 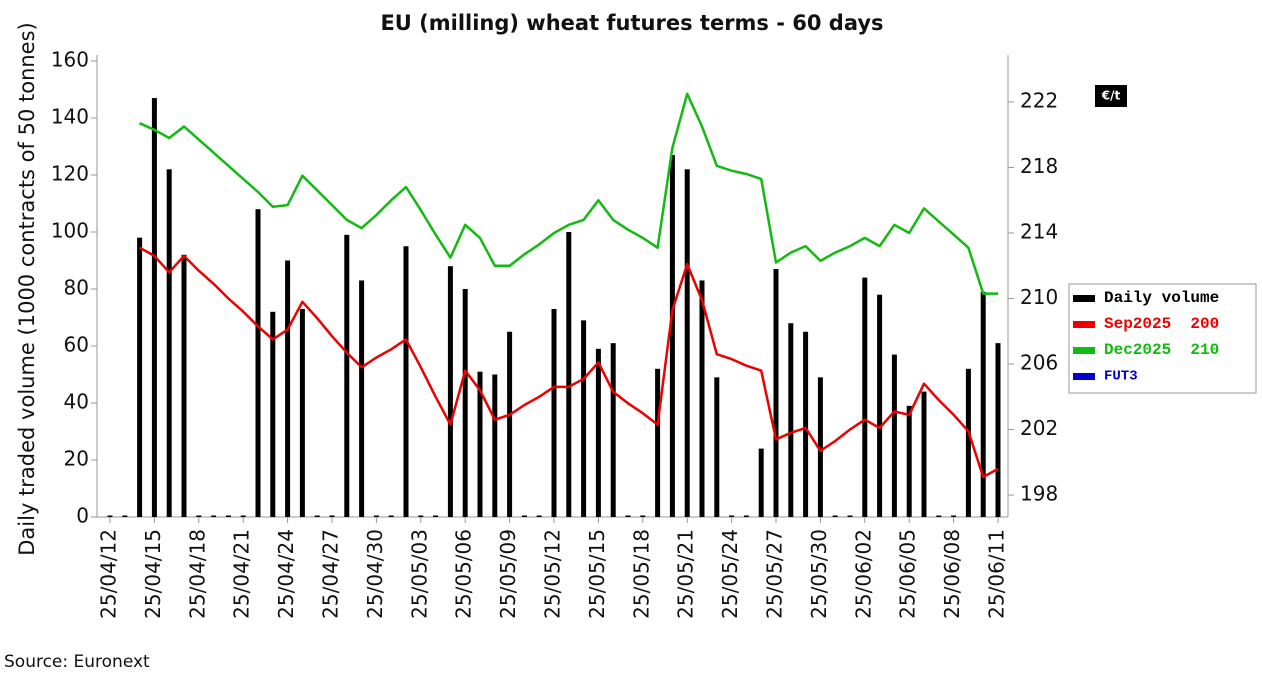 I want to click on x-tick-label: 25/05/12, so click(x=553, y=574).